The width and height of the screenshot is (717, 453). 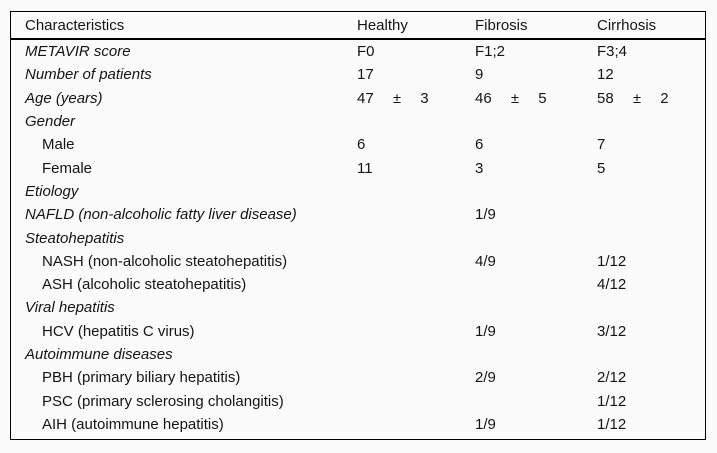 What do you see at coordinates (99, 354) in the screenshot?
I see `row-label: Autoimmune diseases` at bounding box center [99, 354].